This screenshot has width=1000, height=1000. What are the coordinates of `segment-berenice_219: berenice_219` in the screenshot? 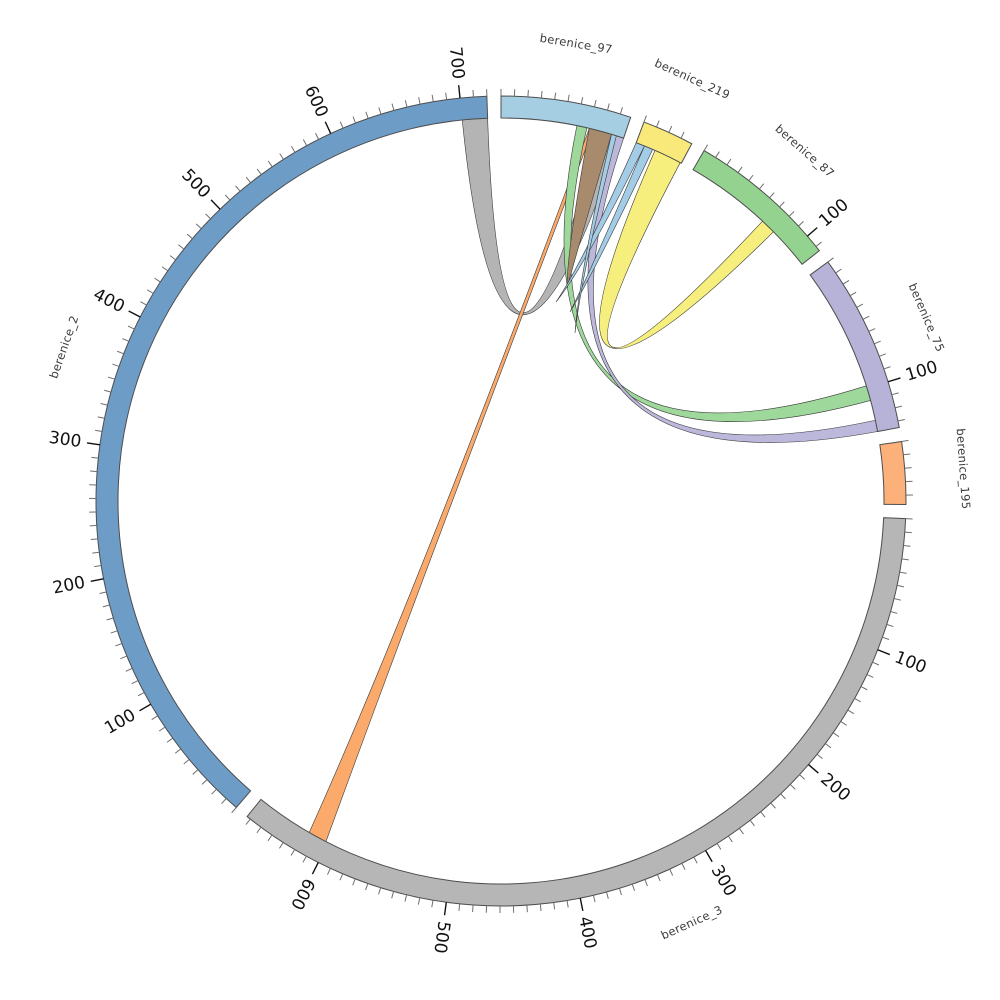 It's located at (683, 110).